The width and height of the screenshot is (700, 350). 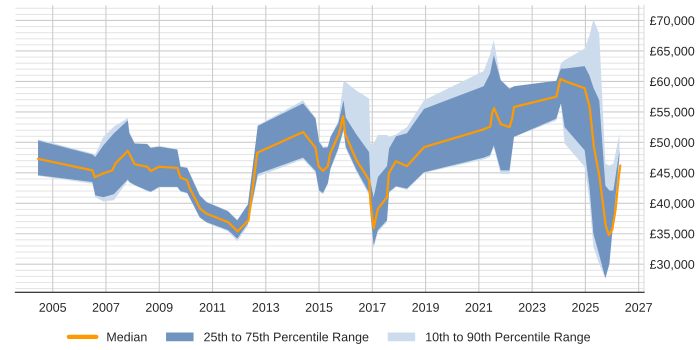 I want to click on x-tick-label: 2009, so click(x=159, y=307).